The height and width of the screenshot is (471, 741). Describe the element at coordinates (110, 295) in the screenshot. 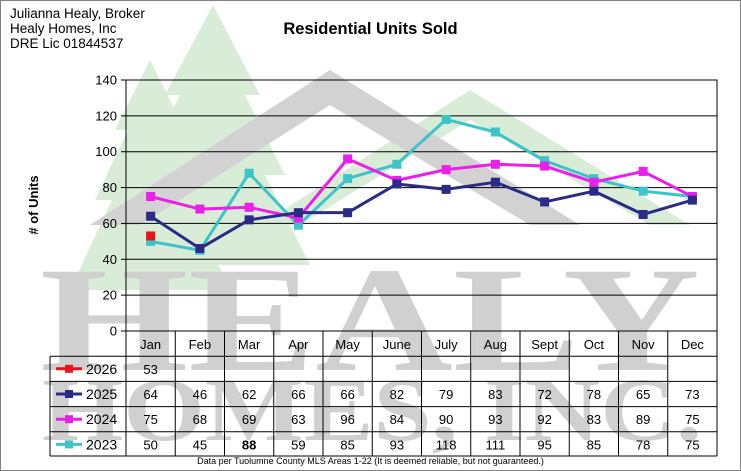

I see `y-tick-label: 20` at that location.